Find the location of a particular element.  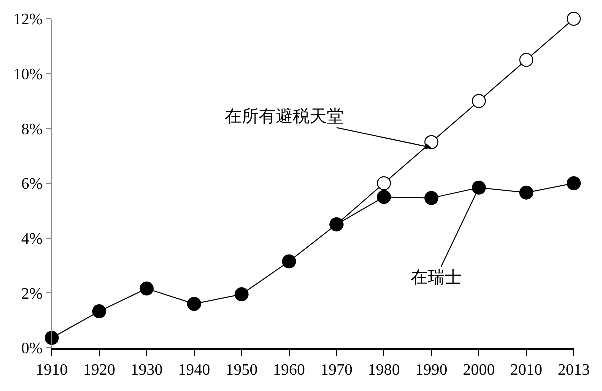

x-tick-label: 2013 is located at coordinates (574, 371).